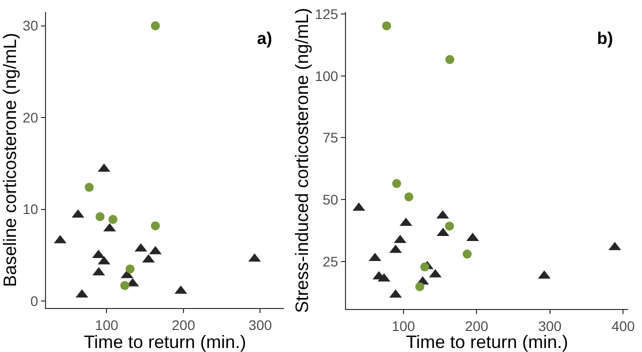  I want to click on y-tick-label: 20, so click(30, 117).